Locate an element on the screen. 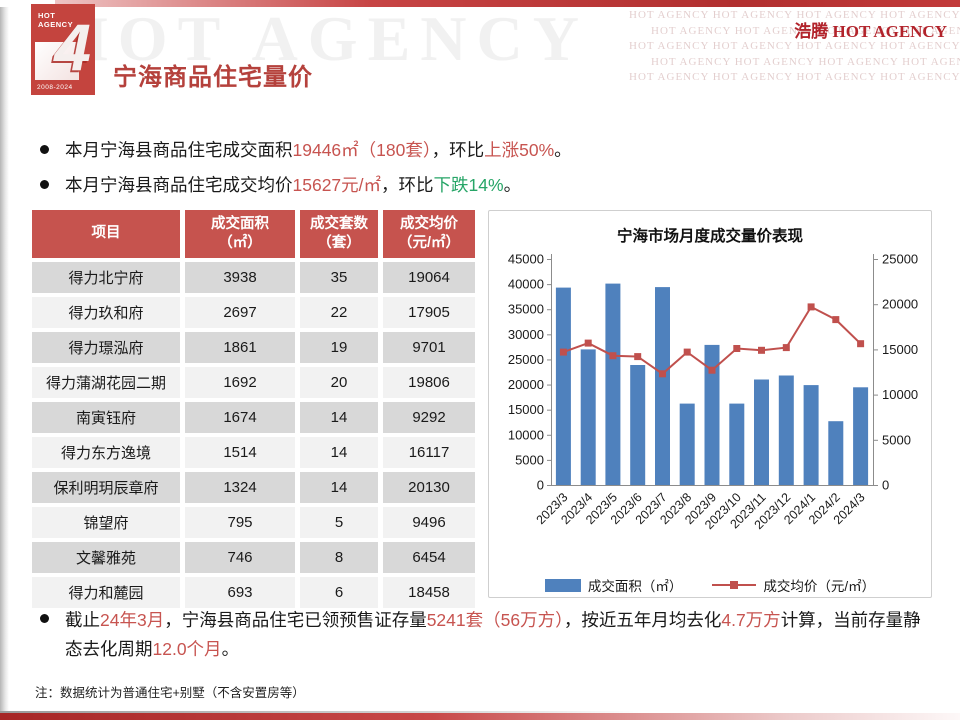 The image size is (960, 720). table-cell: 1861 is located at coordinates (240, 347).